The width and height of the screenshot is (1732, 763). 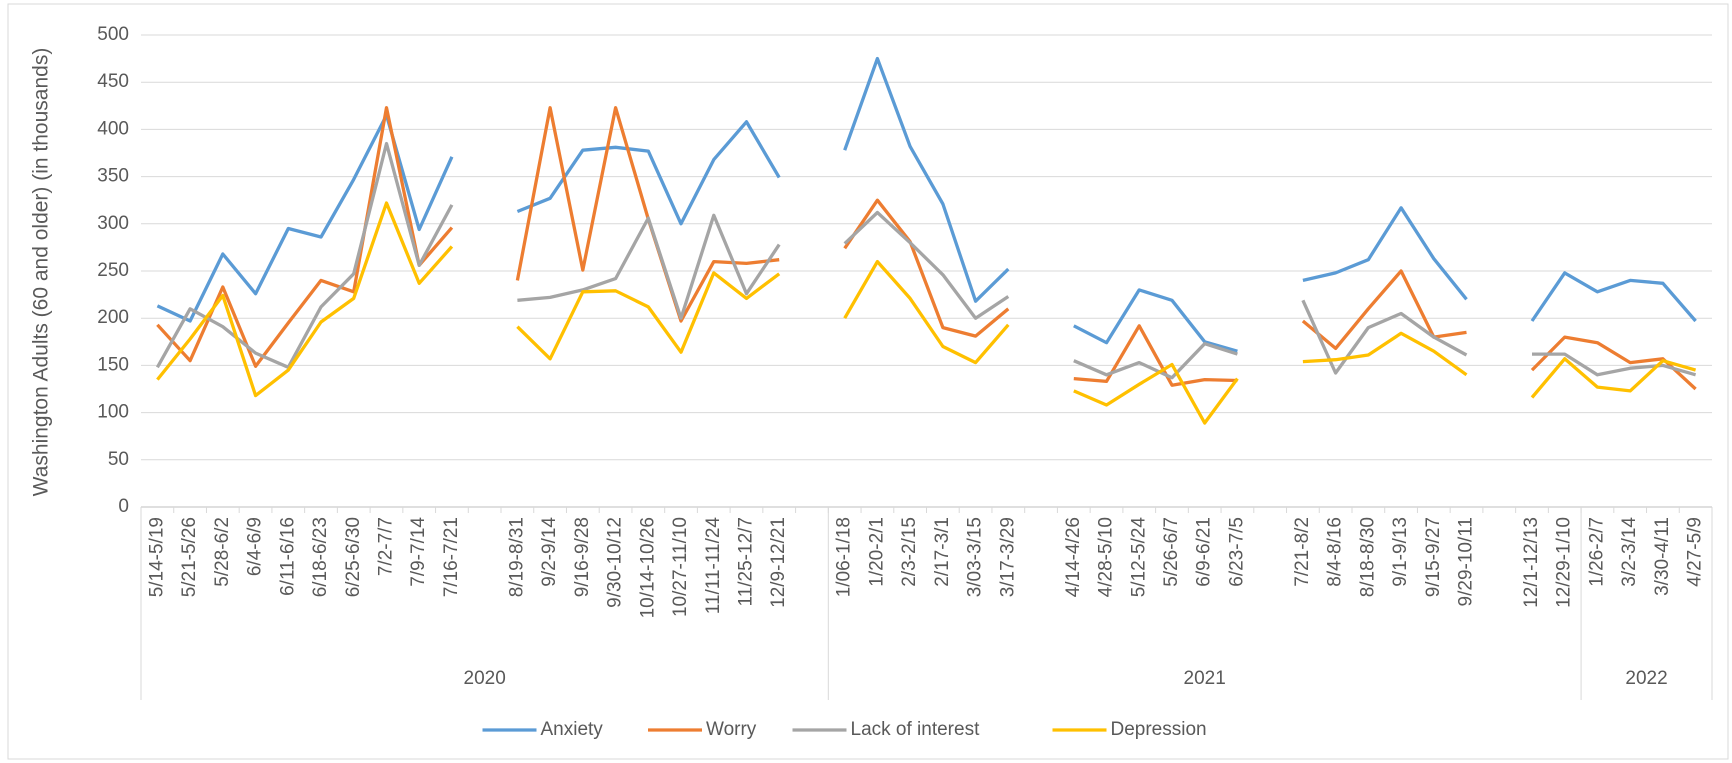 What do you see at coordinates (353, 557) in the screenshot?
I see `x-tick-label: 6/25-6/30` at bounding box center [353, 557].